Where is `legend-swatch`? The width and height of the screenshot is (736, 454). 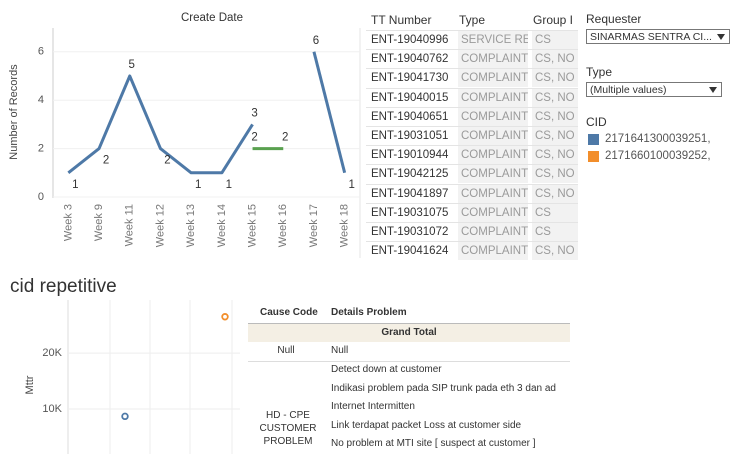 legend-swatch is located at coordinates (593, 156).